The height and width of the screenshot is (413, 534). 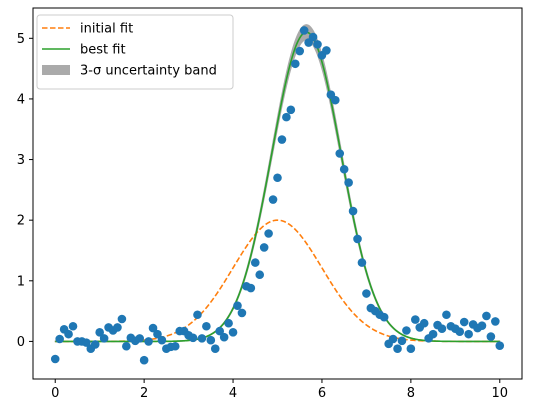 What do you see at coordinates (21, 281) in the screenshot?
I see `y-tick-label: 1` at bounding box center [21, 281].